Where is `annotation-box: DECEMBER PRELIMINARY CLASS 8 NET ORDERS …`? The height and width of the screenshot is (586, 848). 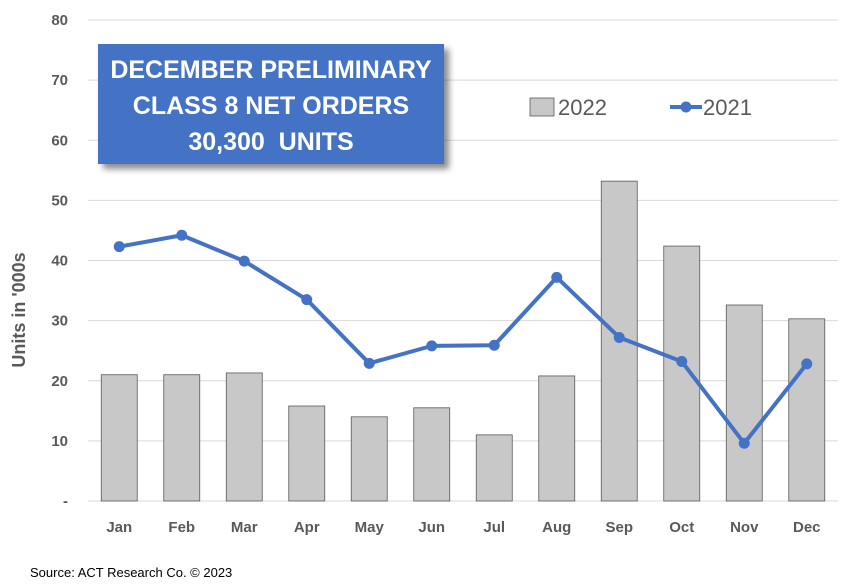
annotation-box: DECEMBER PRELIMINARY CLASS 8 NET ORDERS … is located at coordinates (271, 104).